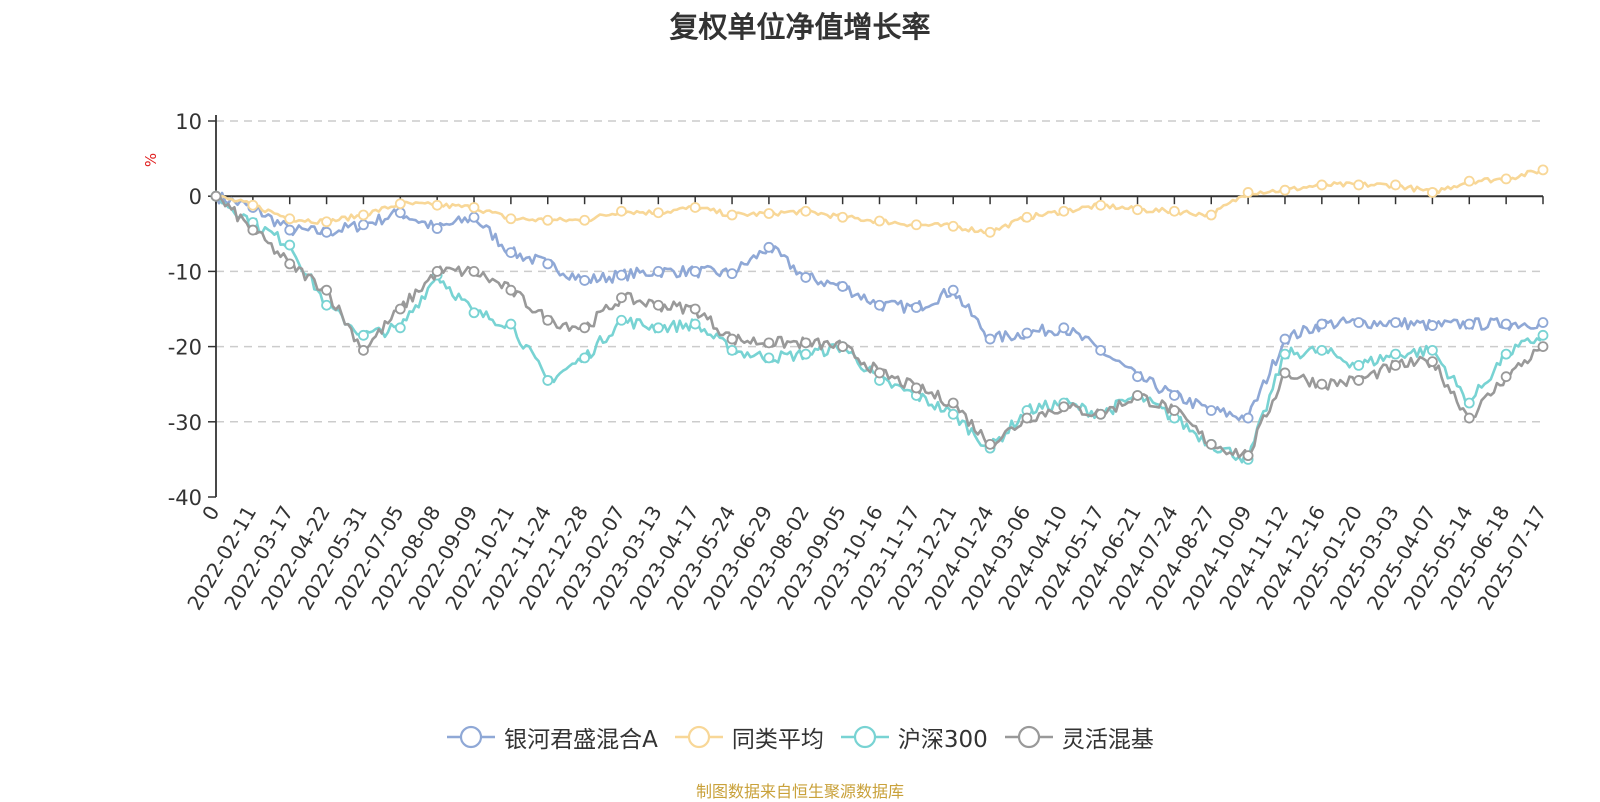  Describe the element at coordinates (151, 160) in the screenshot. I see `y-axis-label: %` at that location.